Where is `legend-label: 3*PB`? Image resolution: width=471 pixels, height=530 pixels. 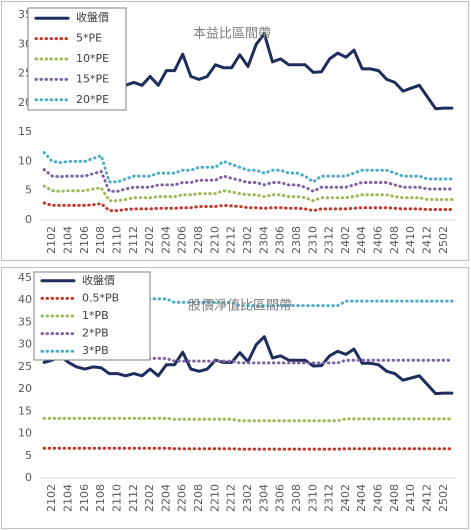
legend-label: 3*PB is located at coordinates (95, 350).